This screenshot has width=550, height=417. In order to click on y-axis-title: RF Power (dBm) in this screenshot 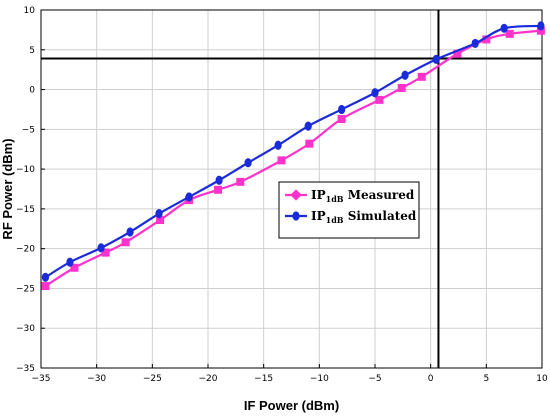, I will do `click(7, 188)`.